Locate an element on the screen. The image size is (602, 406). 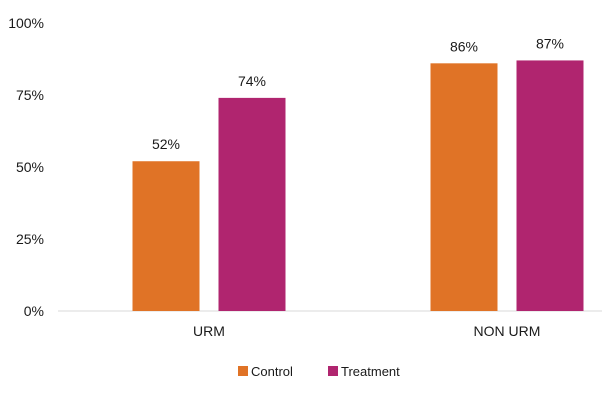
x-axis: URM NON URM is located at coordinates (366, 331).